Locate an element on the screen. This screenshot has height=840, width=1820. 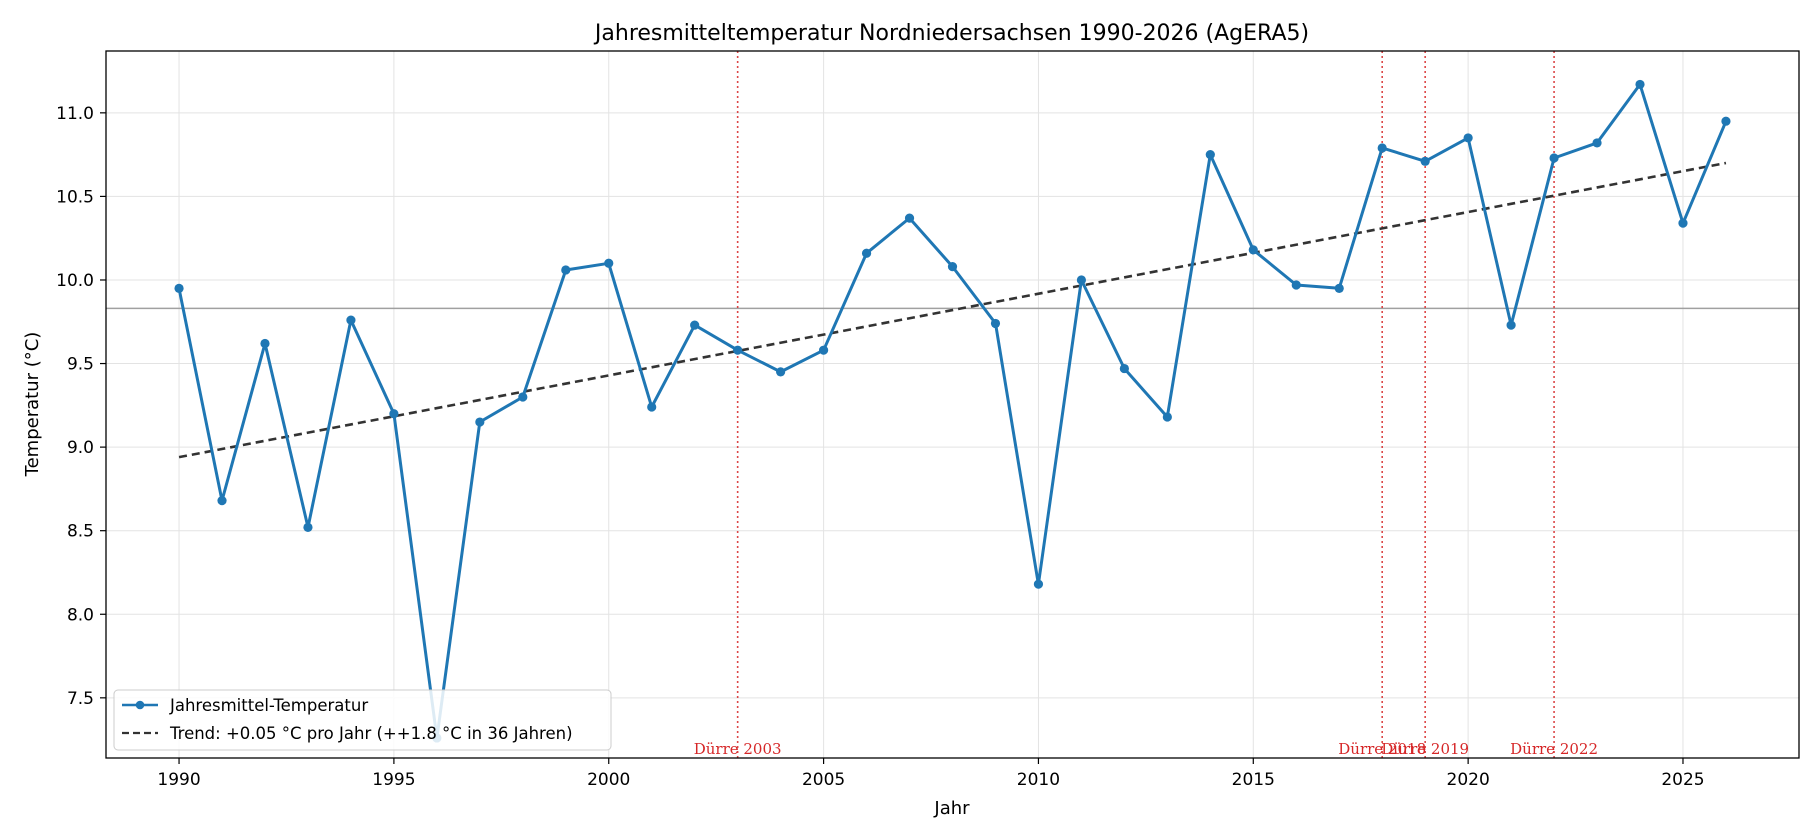
y-tick-label: 8.0 is located at coordinates (80, 615).